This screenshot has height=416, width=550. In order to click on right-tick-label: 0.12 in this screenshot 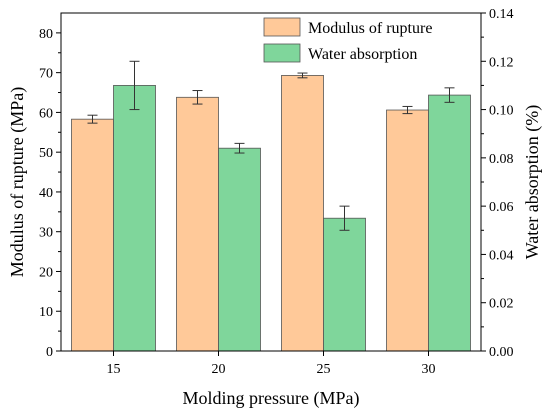, I will do `click(501, 62)`.